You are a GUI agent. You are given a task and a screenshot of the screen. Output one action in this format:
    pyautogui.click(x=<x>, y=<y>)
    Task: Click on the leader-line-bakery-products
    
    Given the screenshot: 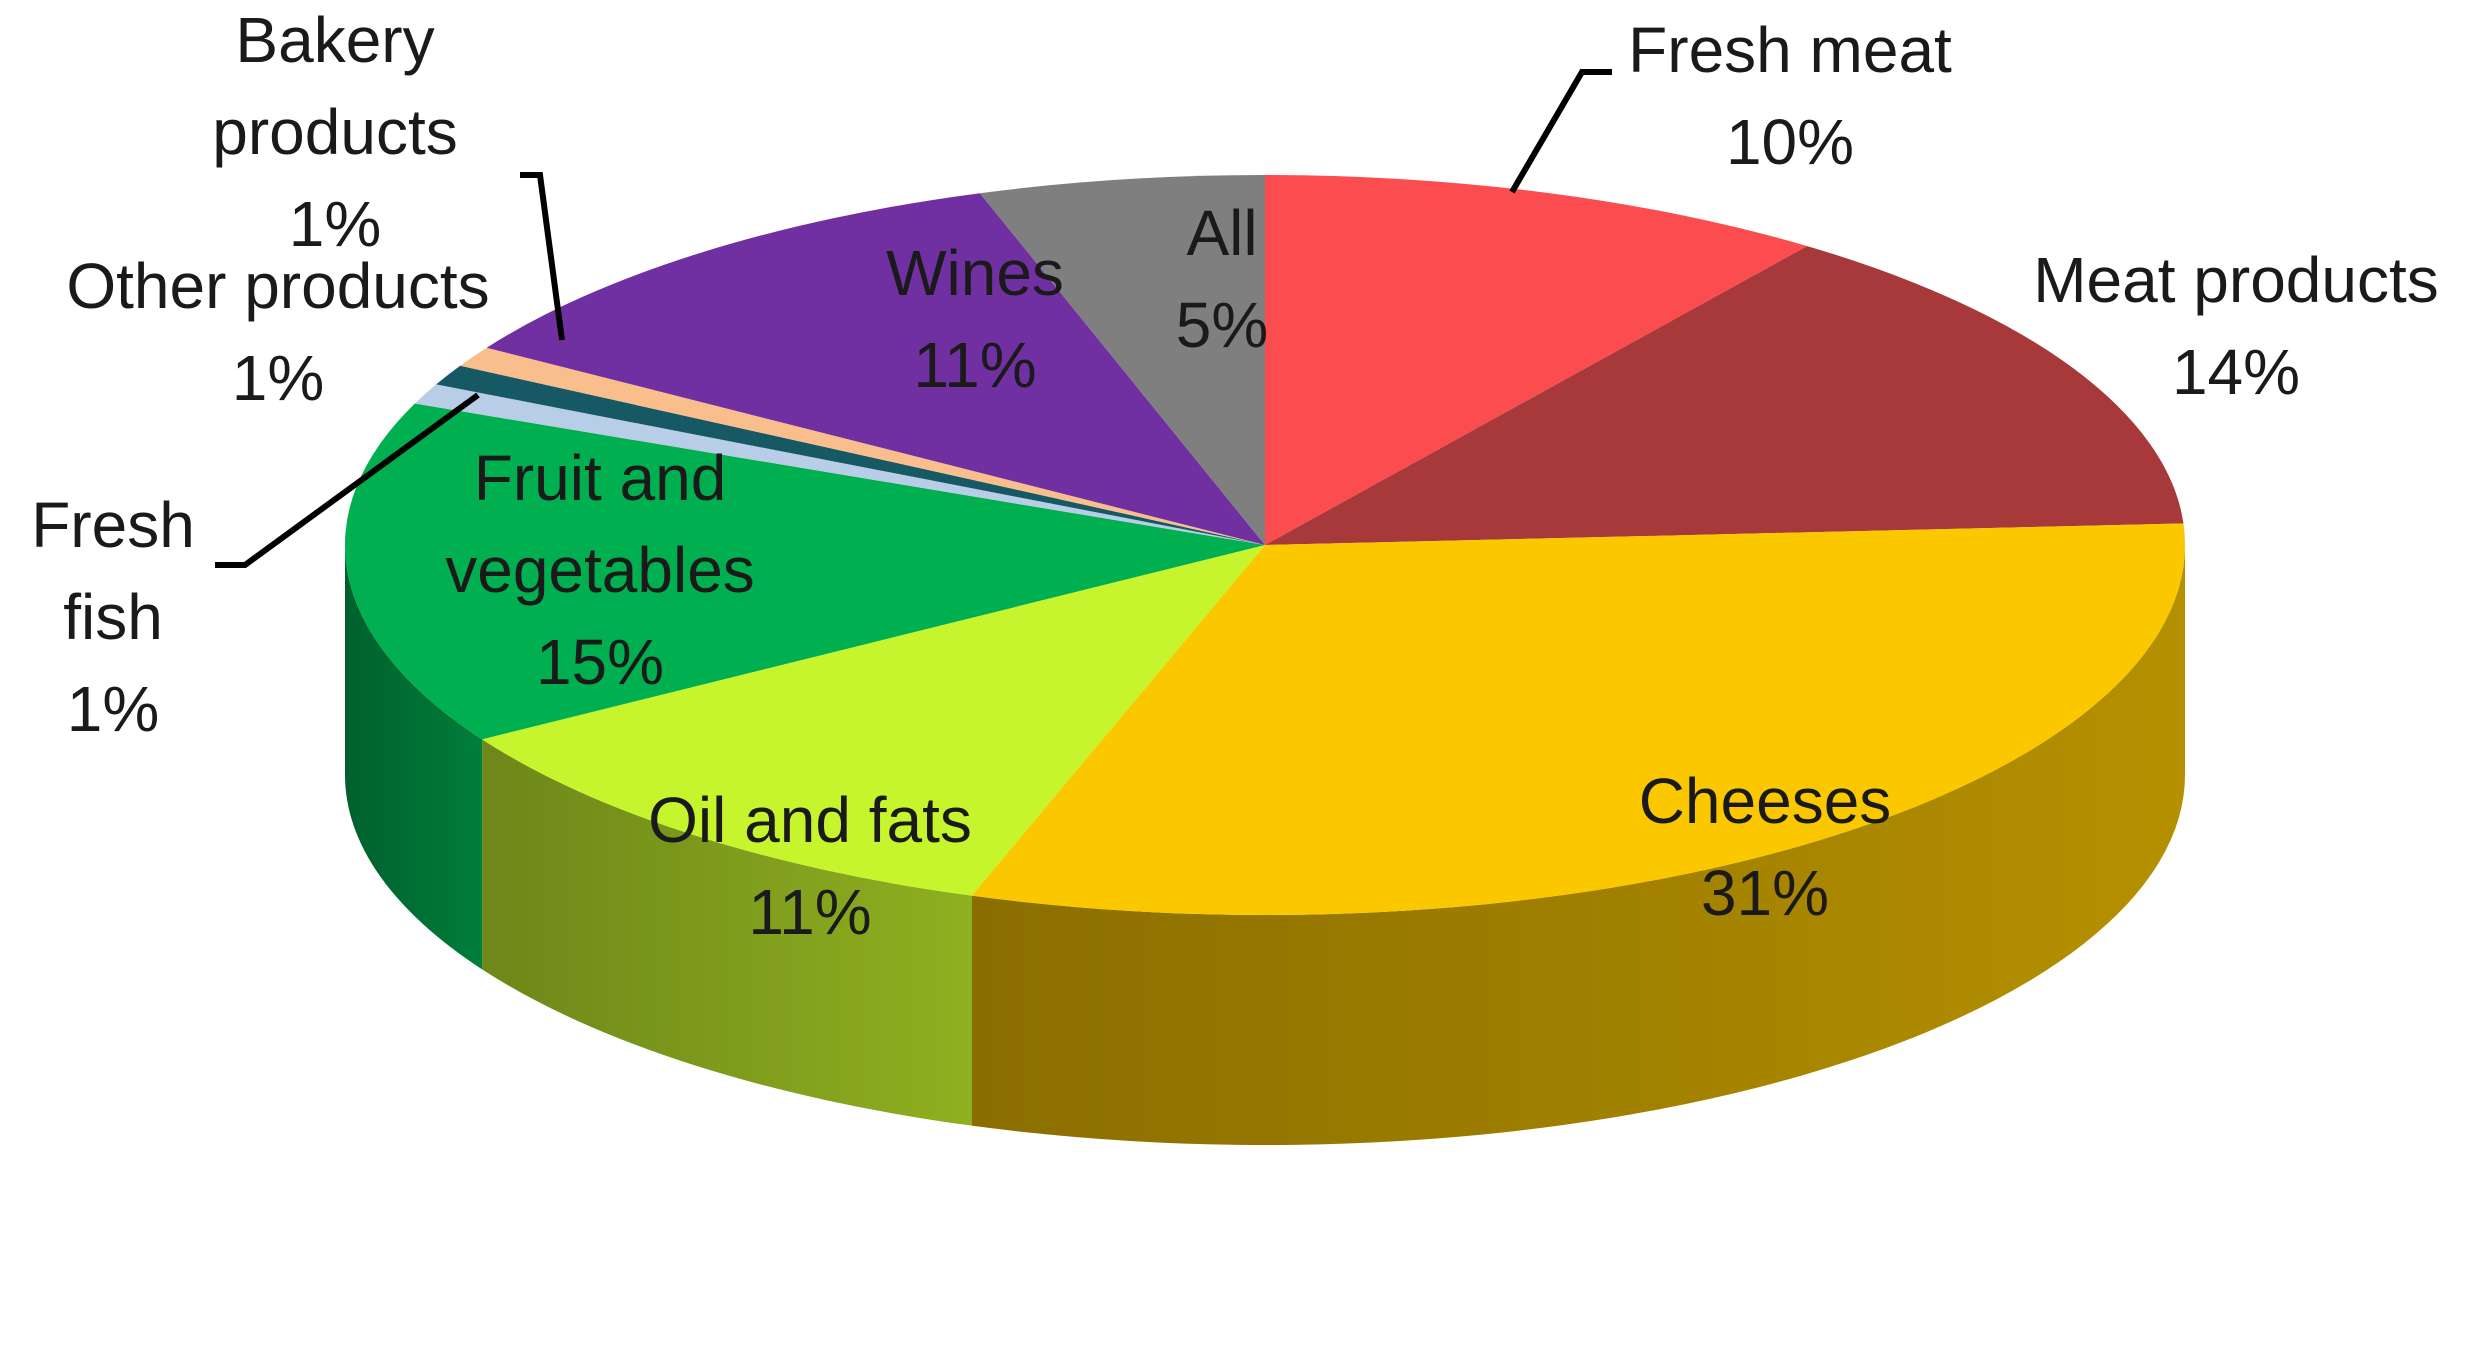 What is the action you would take?
    pyautogui.click(x=542, y=256)
    